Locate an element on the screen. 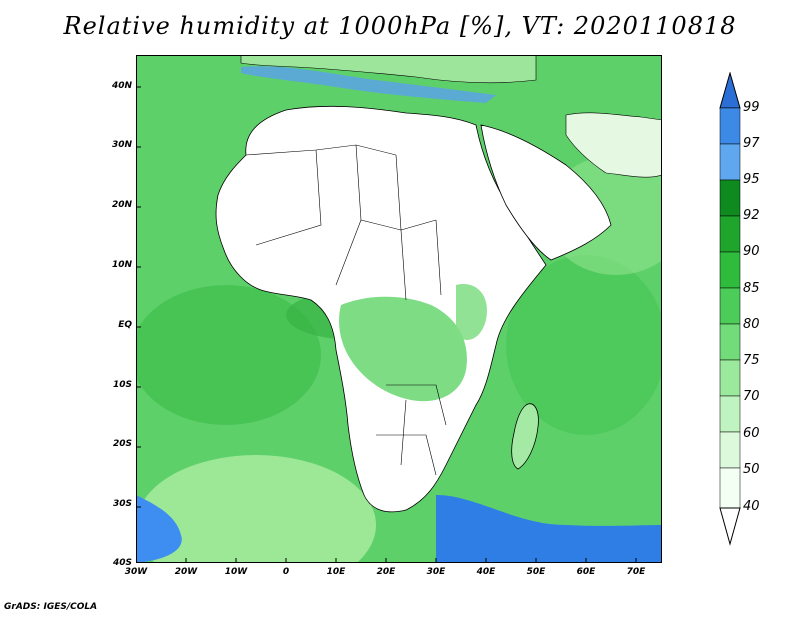 Image resolution: width=800 pixels, height=618 pixels. lat-label-eq: EQ is located at coordinates (125, 325).